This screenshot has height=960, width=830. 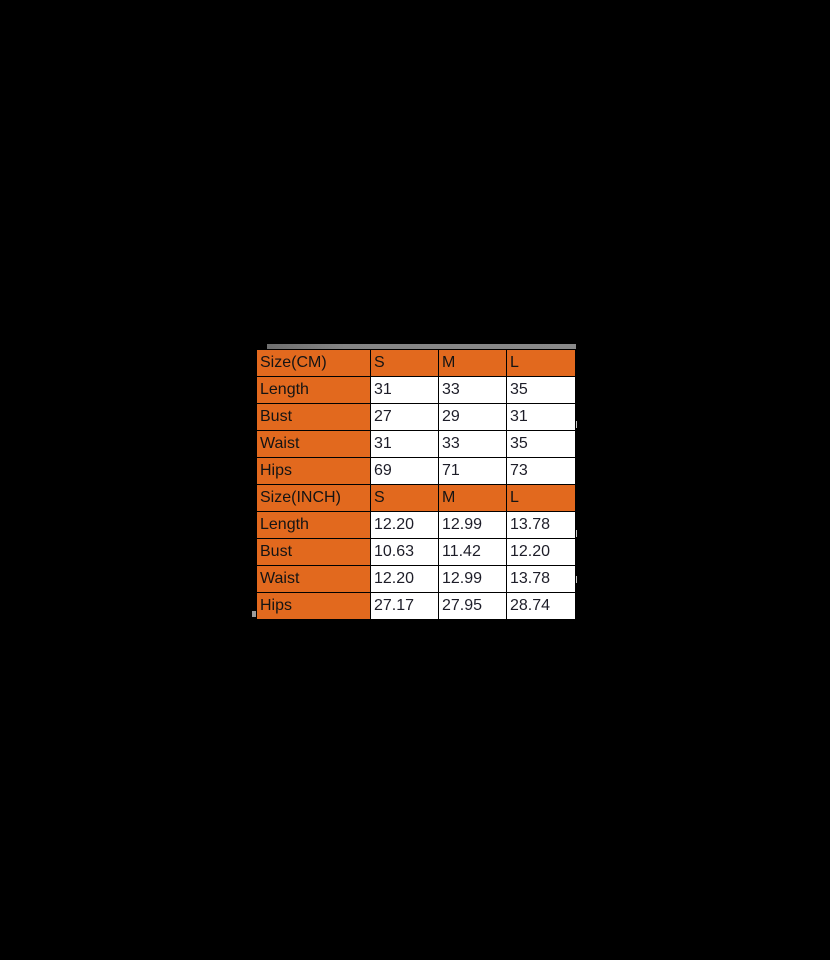 I want to click on table-header-cell: Size(INCH), so click(x=313, y=498).